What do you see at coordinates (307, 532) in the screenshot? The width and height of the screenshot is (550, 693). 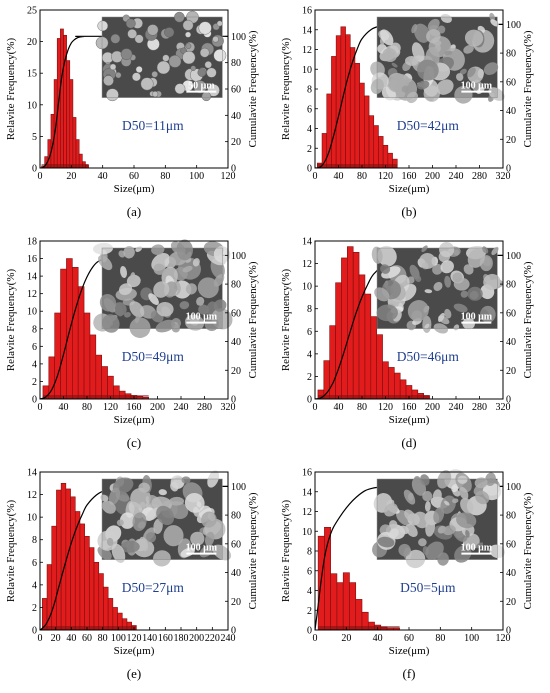 I see `y-left-tick-label: 10` at bounding box center [307, 532].